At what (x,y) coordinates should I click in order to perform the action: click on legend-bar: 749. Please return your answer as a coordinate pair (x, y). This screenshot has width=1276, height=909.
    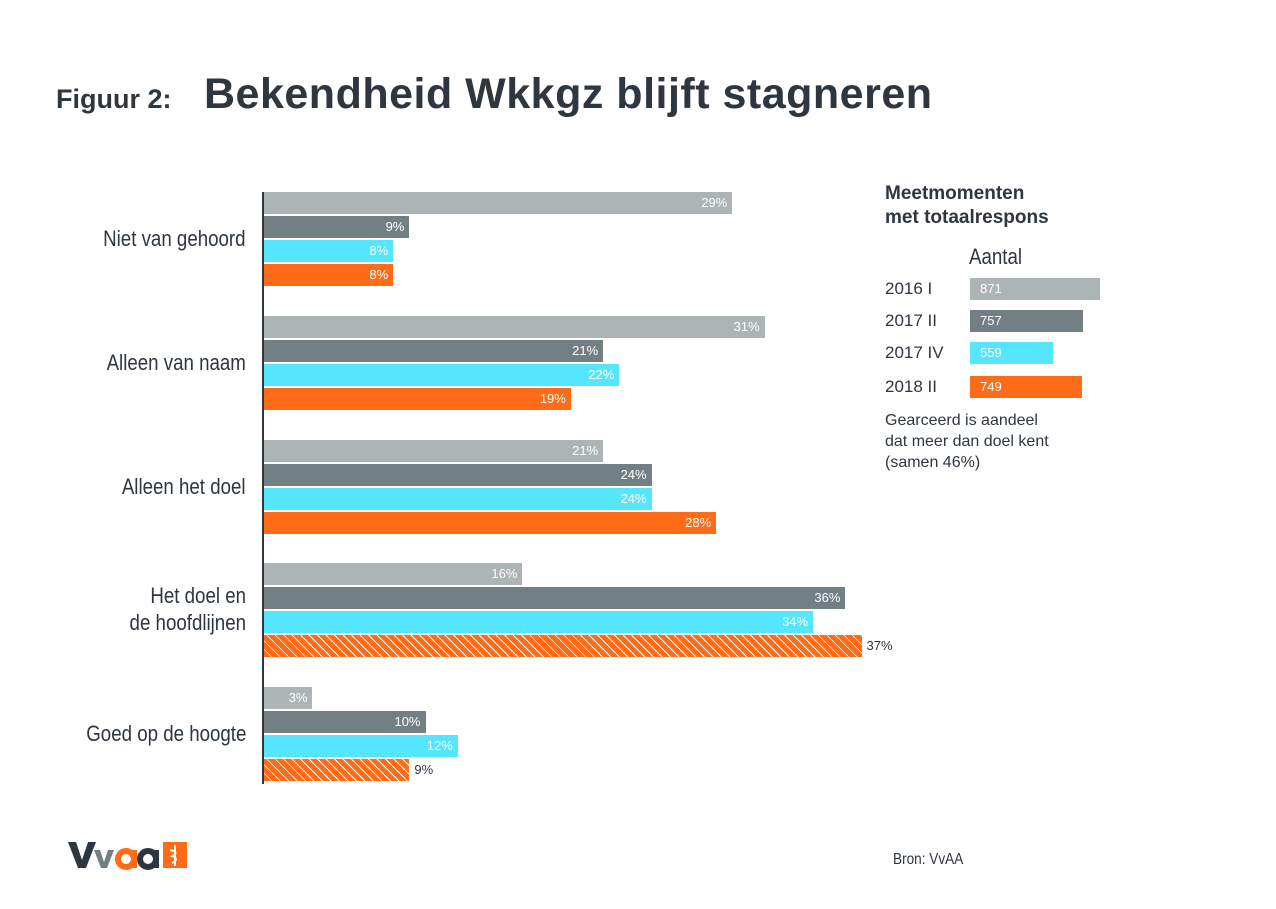
    Looking at the image, I should click on (1026, 387).